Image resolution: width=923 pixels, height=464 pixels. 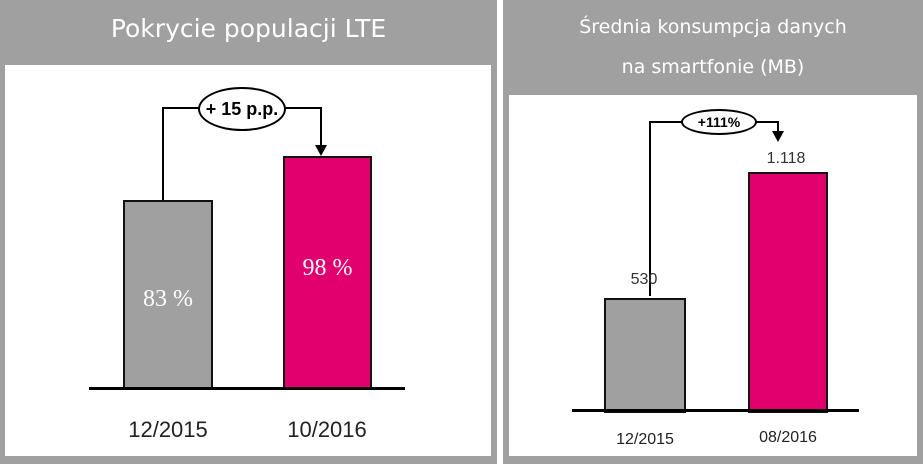 I want to click on x-tick-label: 08/2016, so click(x=788, y=437).